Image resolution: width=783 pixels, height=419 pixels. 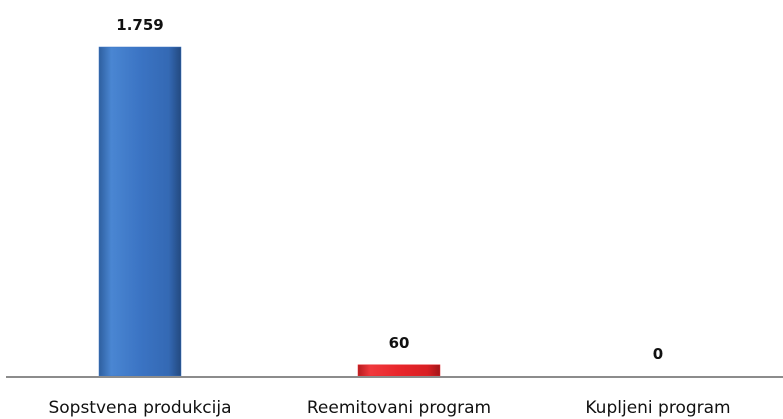 What do you see at coordinates (399, 408) in the screenshot?
I see `category-label-2: Reemitovani program` at bounding box center [399, 408].